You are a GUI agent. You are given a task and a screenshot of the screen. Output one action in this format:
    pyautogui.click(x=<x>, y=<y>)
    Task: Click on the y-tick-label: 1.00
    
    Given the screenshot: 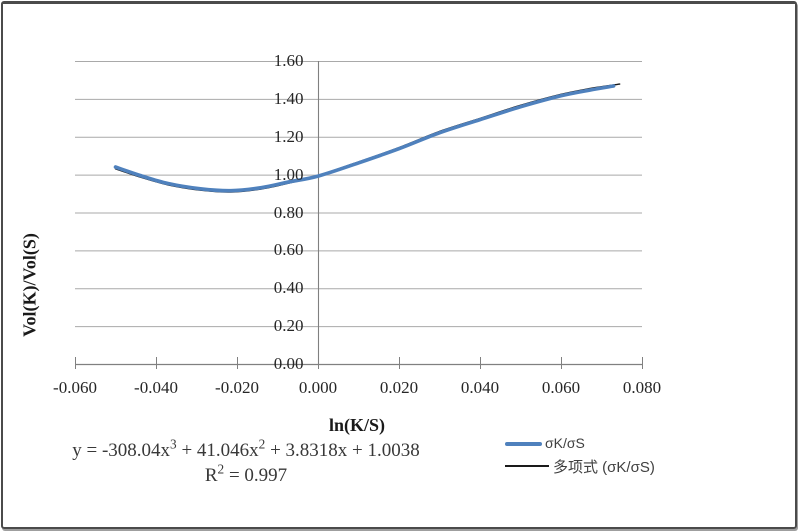 What is the action you would take?
    pyautogui.click(x=288, y=174)
    